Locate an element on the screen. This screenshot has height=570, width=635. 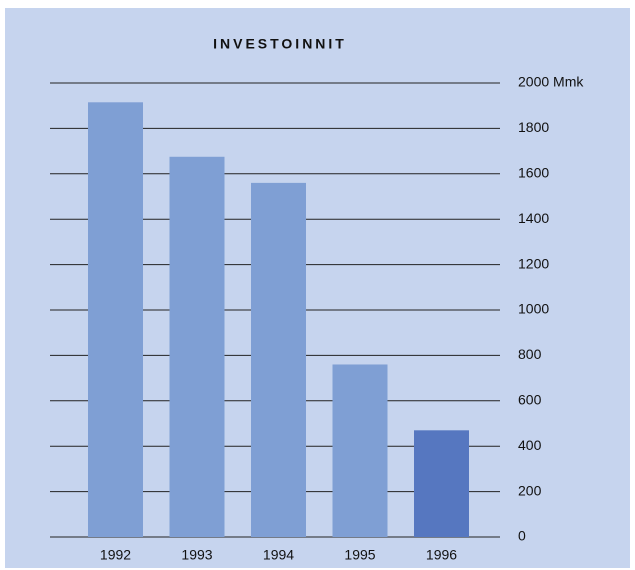
x-tick-label: 1994 is located at coordinates (278, 555).